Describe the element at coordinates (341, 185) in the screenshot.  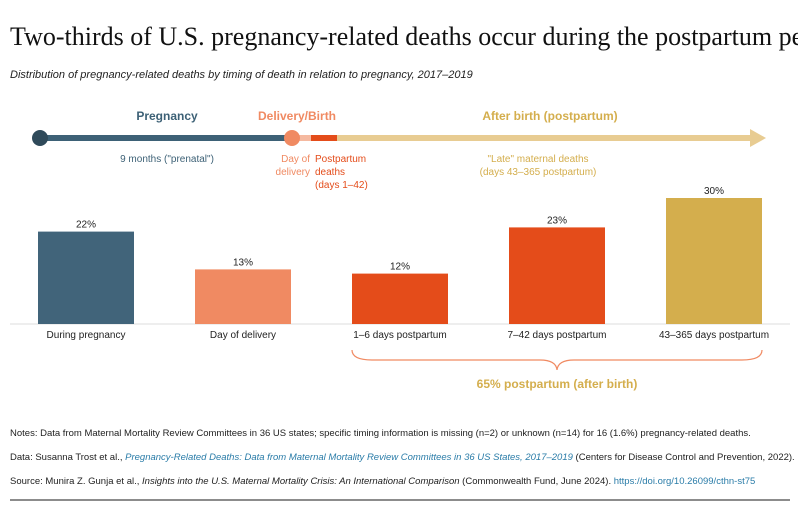
I see `label-pp-3: (days 1–42)` at that location.